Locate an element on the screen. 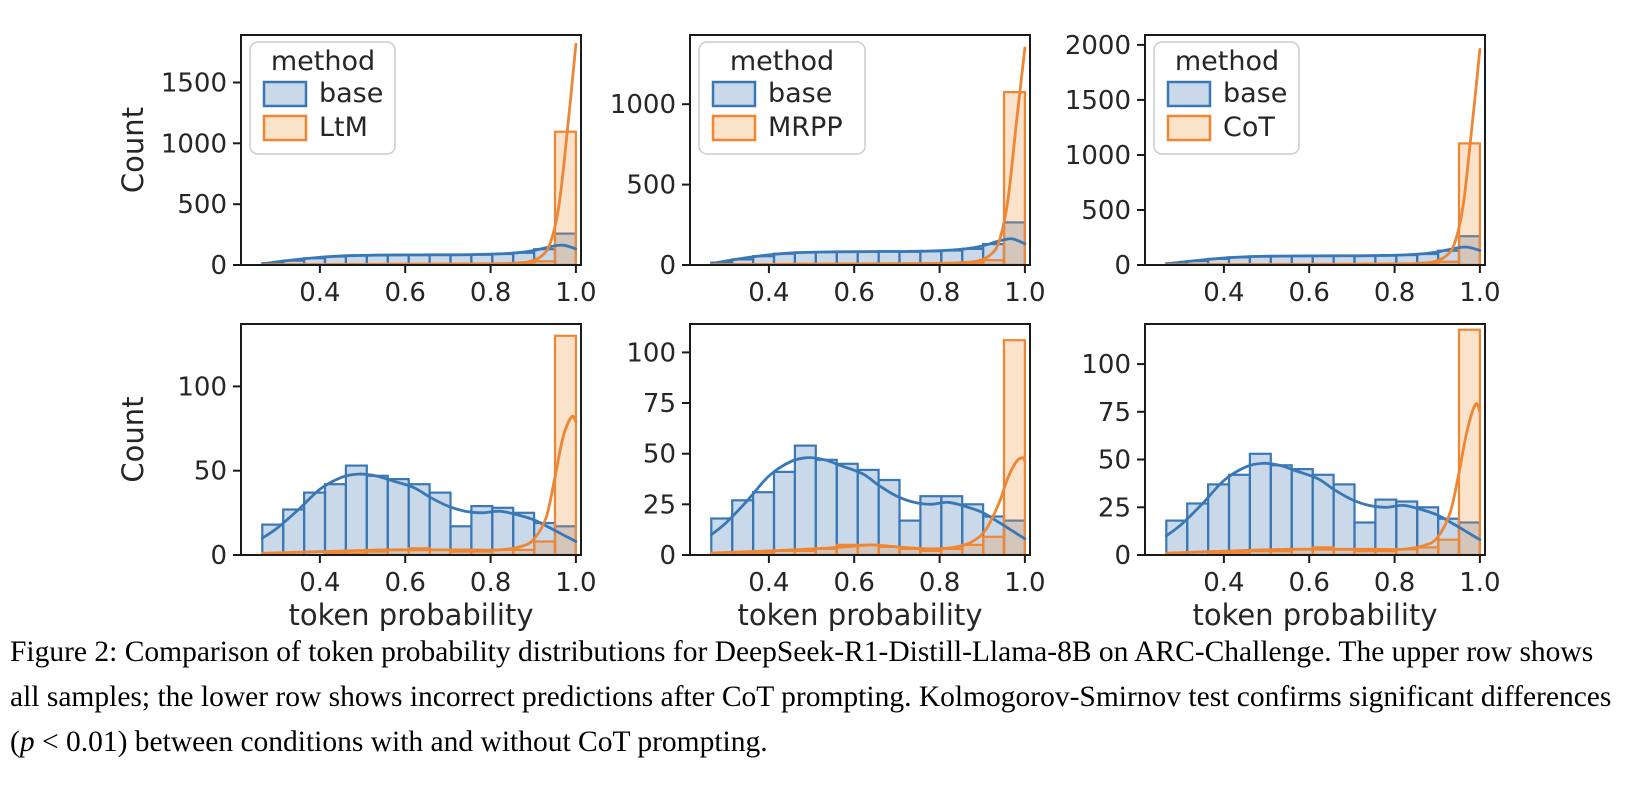 The height and width of the screenshot is (802, 1642). kde-curve-CoT is located at coordinates (1323, 478).